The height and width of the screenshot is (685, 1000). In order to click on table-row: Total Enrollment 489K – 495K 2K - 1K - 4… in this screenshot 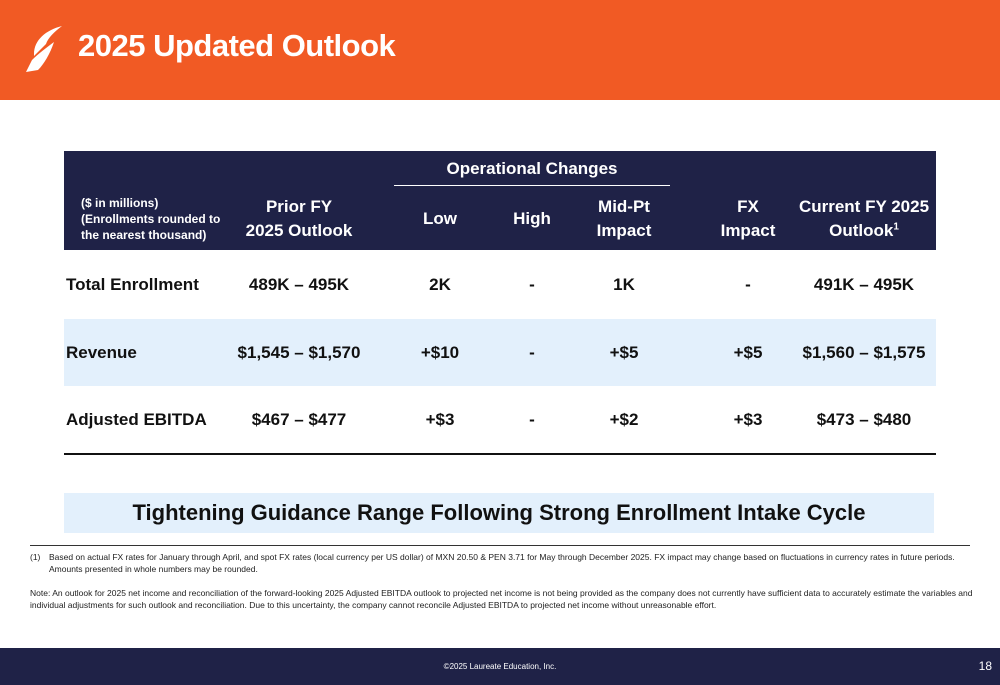, I will do `click(500, 284)`.